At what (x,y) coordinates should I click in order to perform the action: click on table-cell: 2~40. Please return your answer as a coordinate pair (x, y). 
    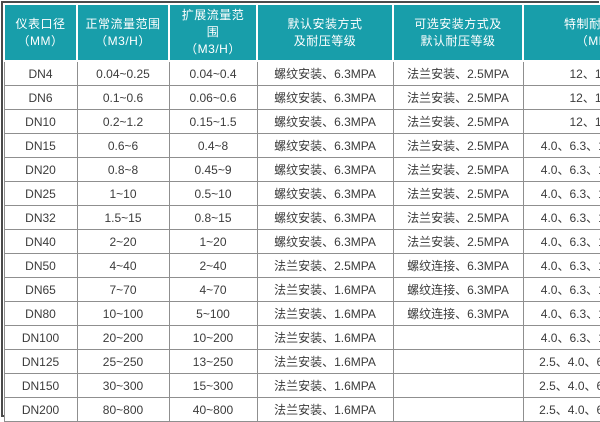
    Looking at the image, I should click on (213, 265).